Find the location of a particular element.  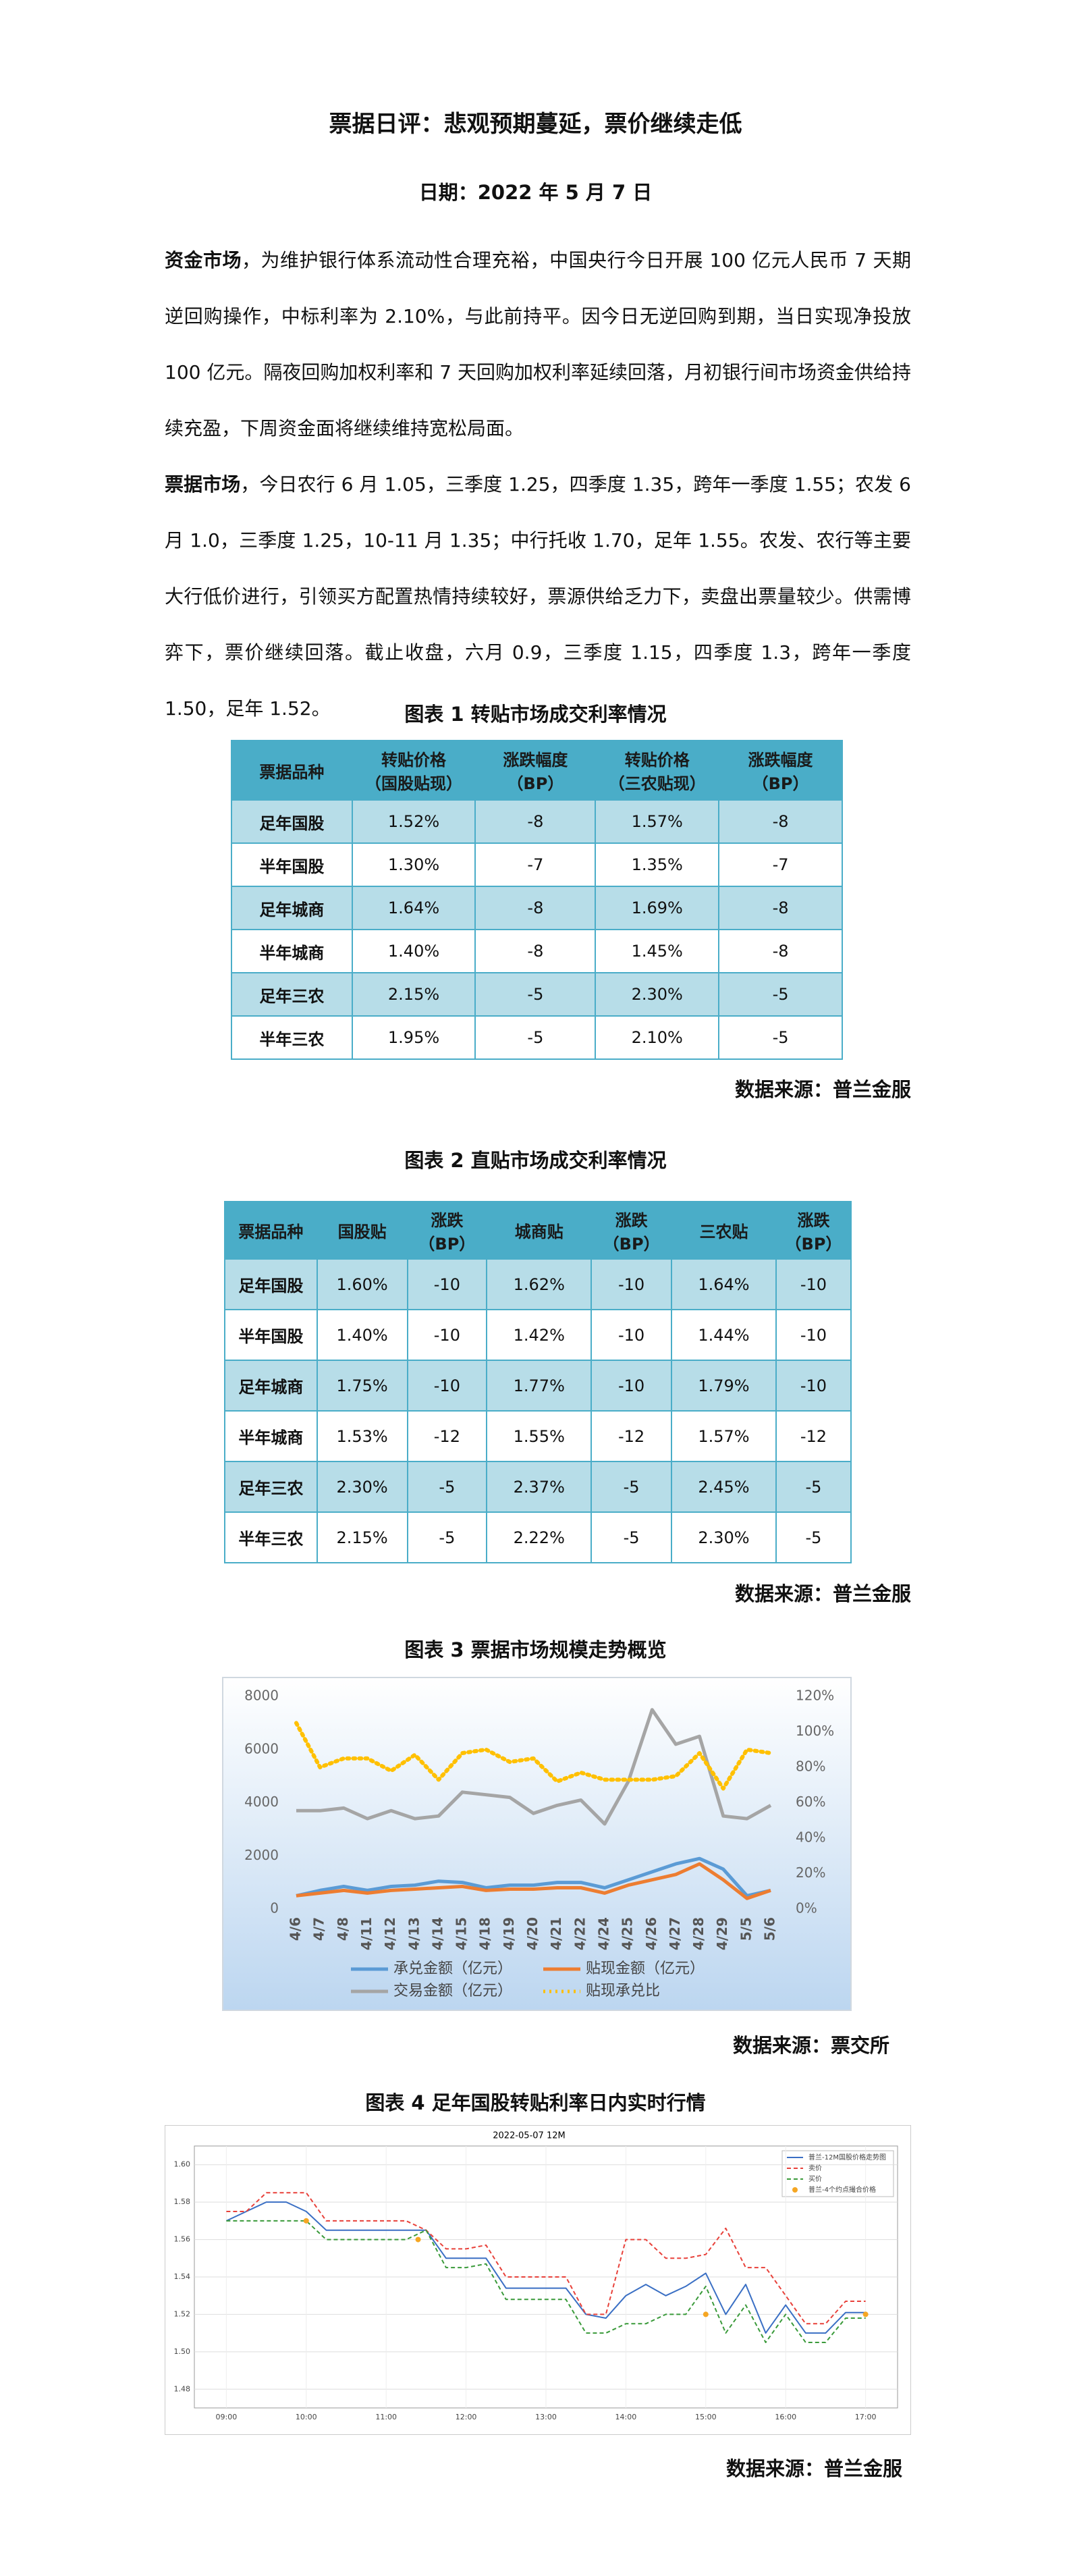

row: 足年城商 1.75% -10 1.77% -10 1.79% -10 is located at coordinates (538, 1386).